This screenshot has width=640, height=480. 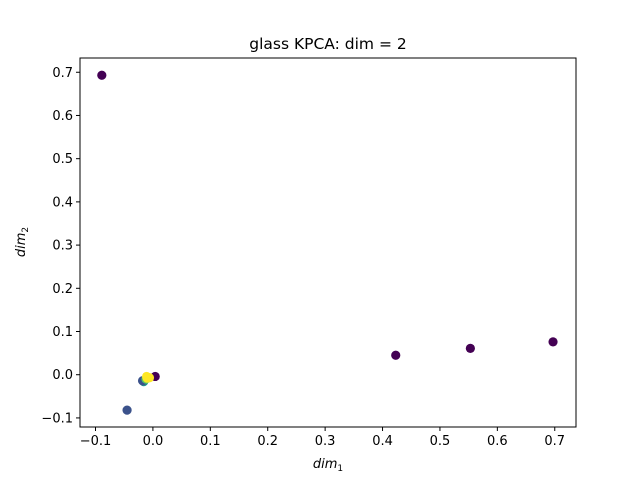 What do you see at coordinates (210, 441) in the screenshot?
I see `x-tick-label: 0.1` at bounding box center [210, 441].